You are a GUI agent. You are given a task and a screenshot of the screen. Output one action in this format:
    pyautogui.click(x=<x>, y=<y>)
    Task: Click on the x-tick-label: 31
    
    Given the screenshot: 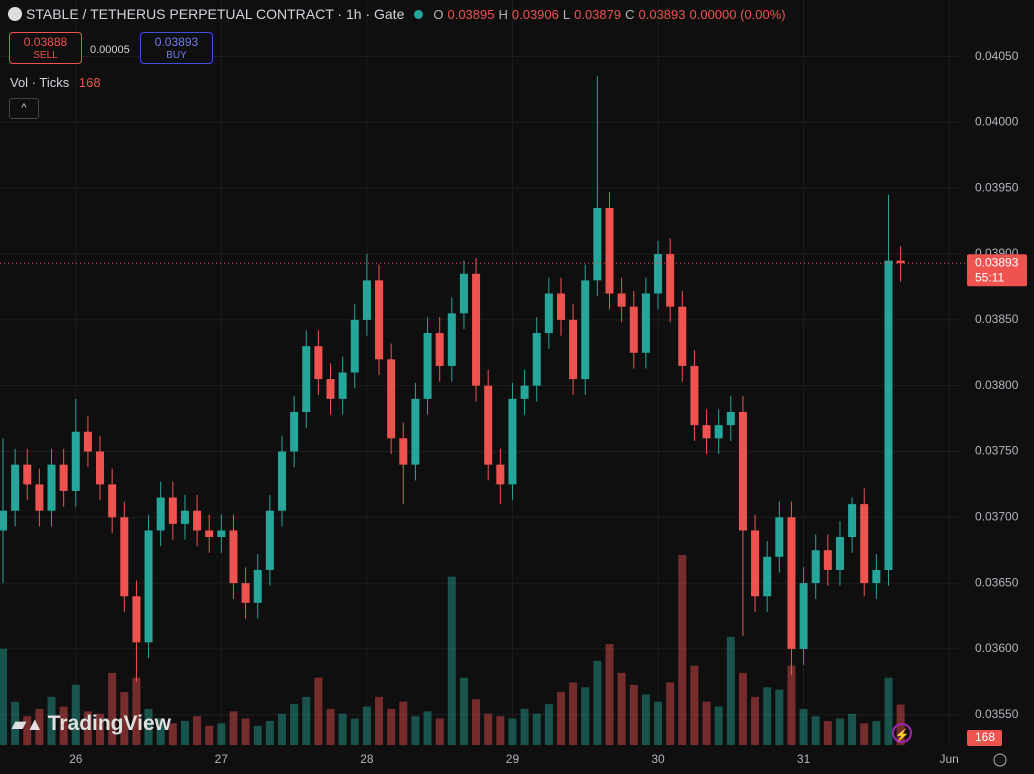 What is the action you would take?
    pyautogui.click(x=804, y=759)
    